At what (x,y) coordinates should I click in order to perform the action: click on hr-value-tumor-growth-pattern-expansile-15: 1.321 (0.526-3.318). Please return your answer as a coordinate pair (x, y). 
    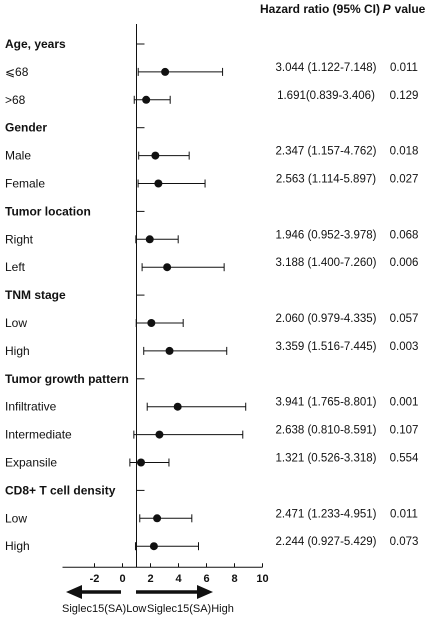
    Looking at the image, I should click on (325, 459).